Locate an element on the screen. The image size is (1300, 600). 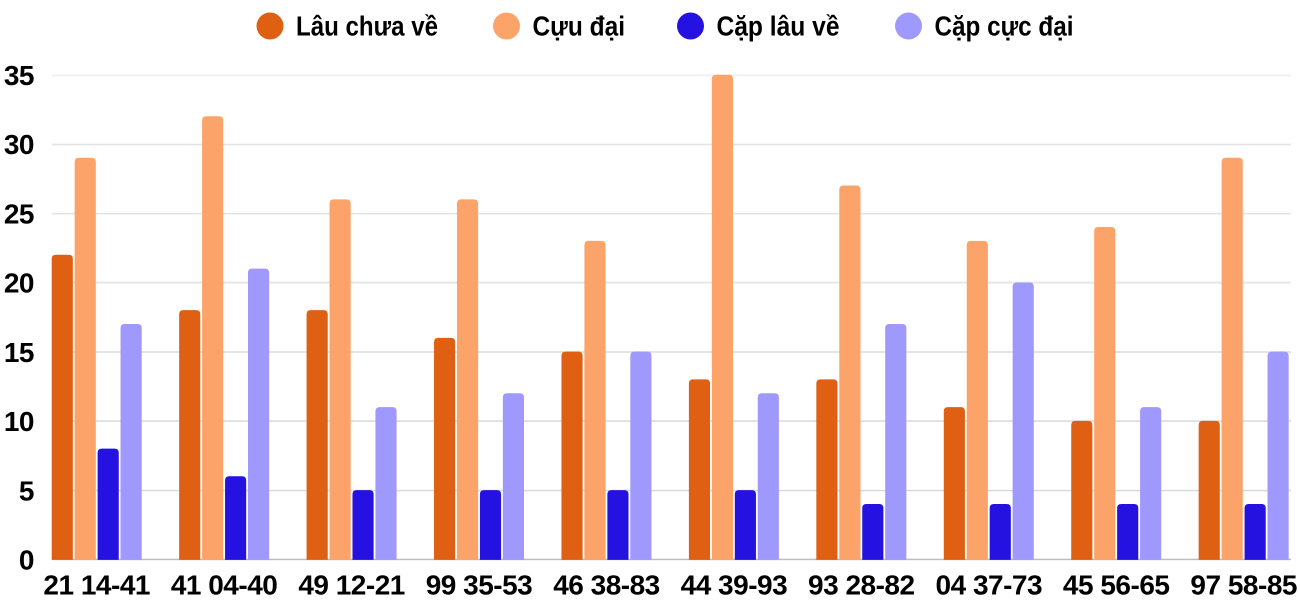
svg-text: 30 is located at coordinates (19, 144).